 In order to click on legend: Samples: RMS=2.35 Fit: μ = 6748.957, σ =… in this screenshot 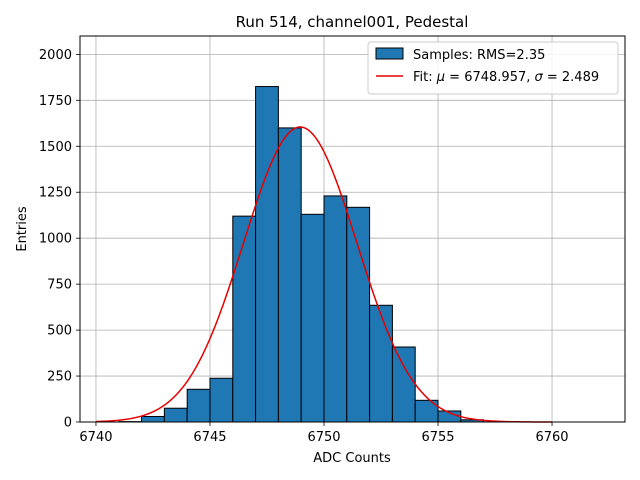, I will do `click(493, 68)`.